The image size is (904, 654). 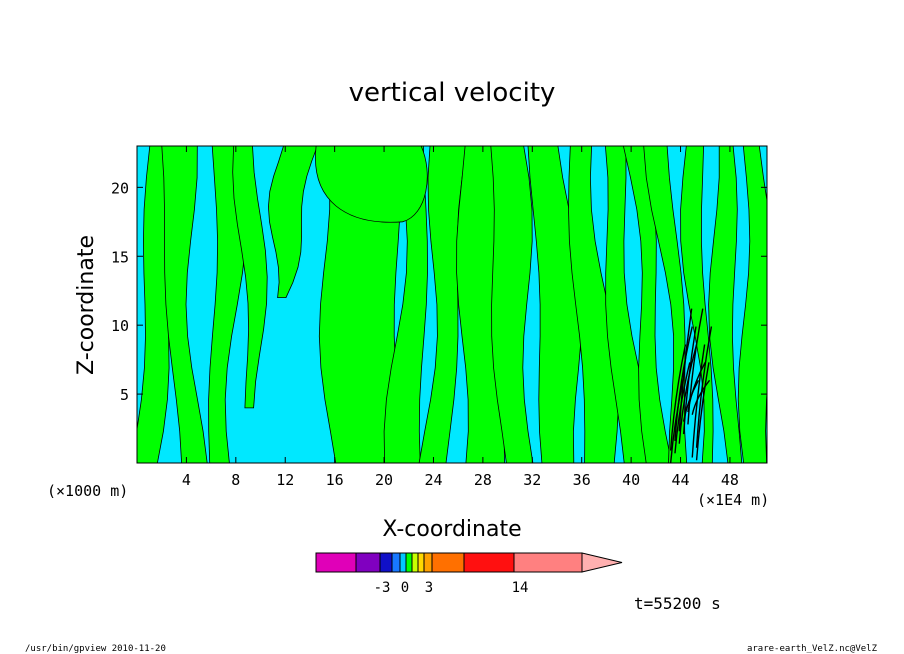 What do you see at coordinates (235, 480) in the screenshot?
I see `x-tick-label: 8` at bounding box center [235, 480].